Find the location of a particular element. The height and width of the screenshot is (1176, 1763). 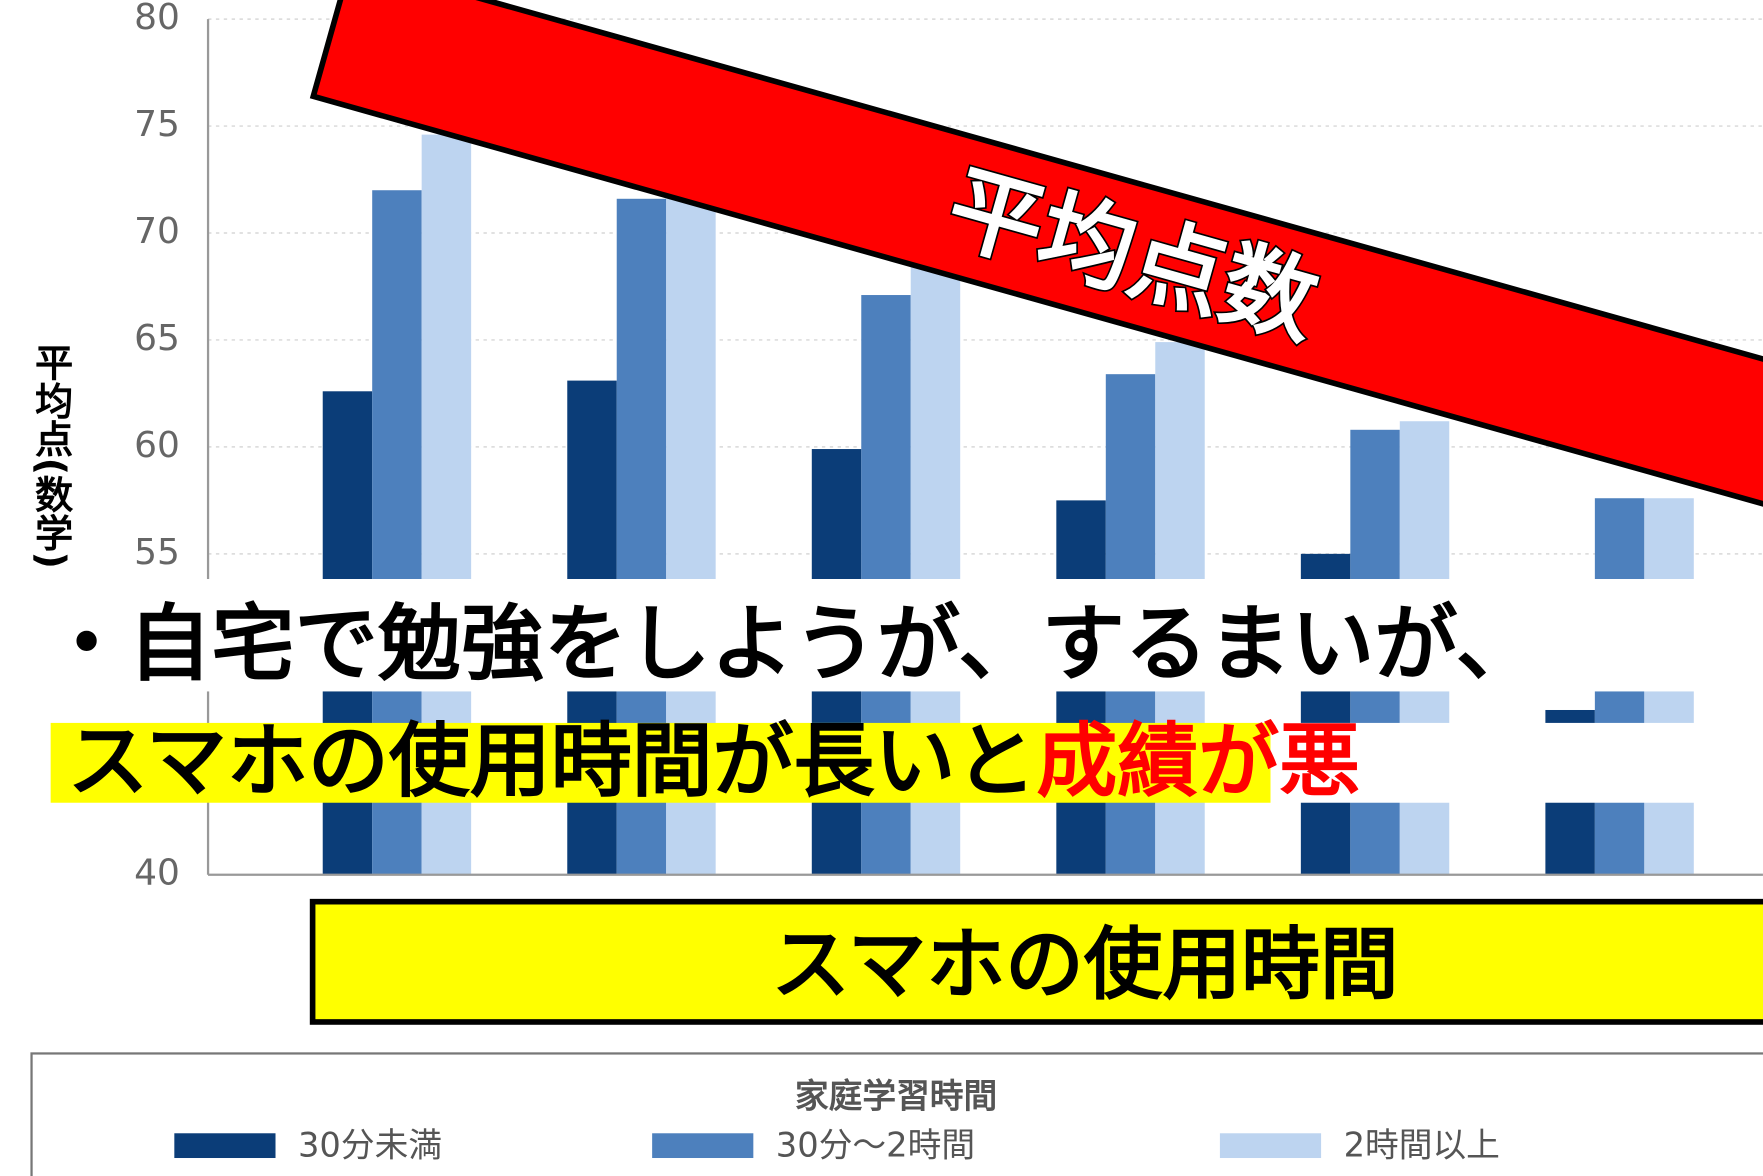

legend-label: 30分～2時間 is located at coordinates (875, 1144).